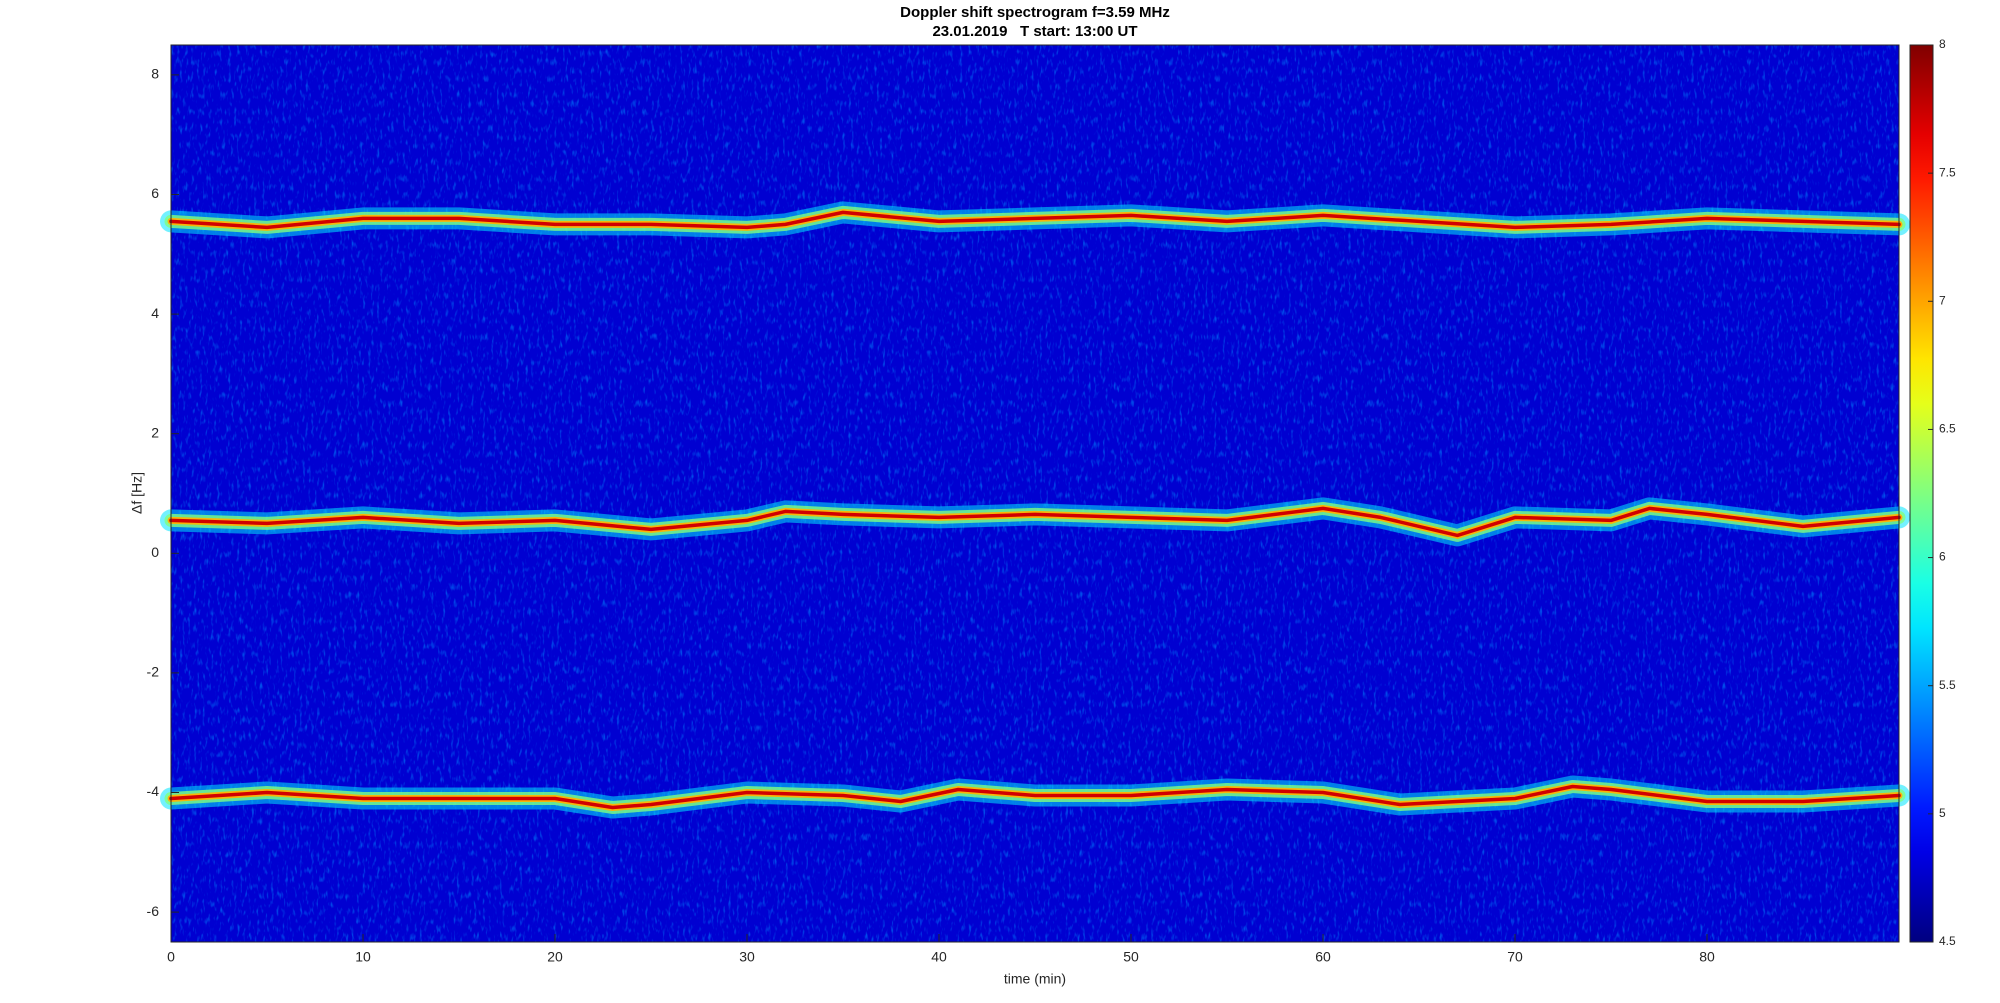 The height and width of the screenshot is (1003, 2000). What do you see at coordinates (137, 493) in the screenshot?
I see `y-axis-label: Δf [Hz]` at bounding box center [137, 493].